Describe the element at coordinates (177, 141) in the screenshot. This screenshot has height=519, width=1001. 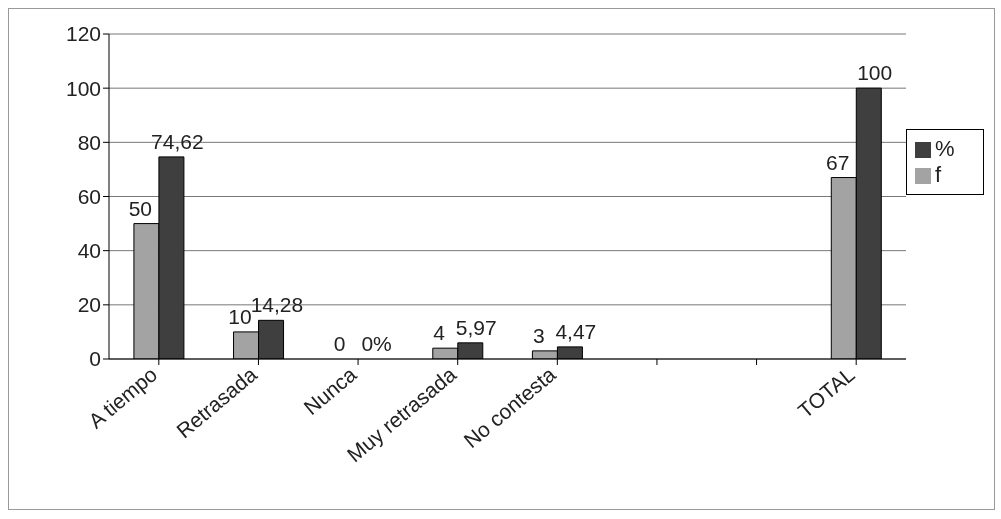
I see `data-label: 74,62` at that location.